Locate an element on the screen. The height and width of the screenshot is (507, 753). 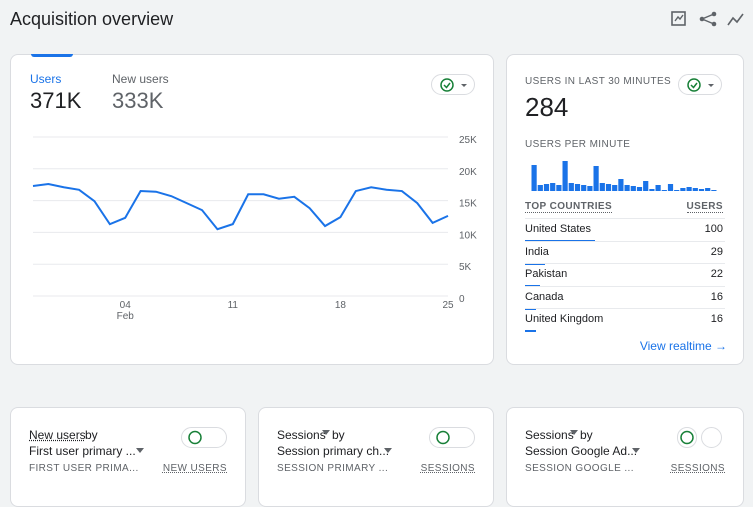
tab-indicator is located at coordinates (52, 55).